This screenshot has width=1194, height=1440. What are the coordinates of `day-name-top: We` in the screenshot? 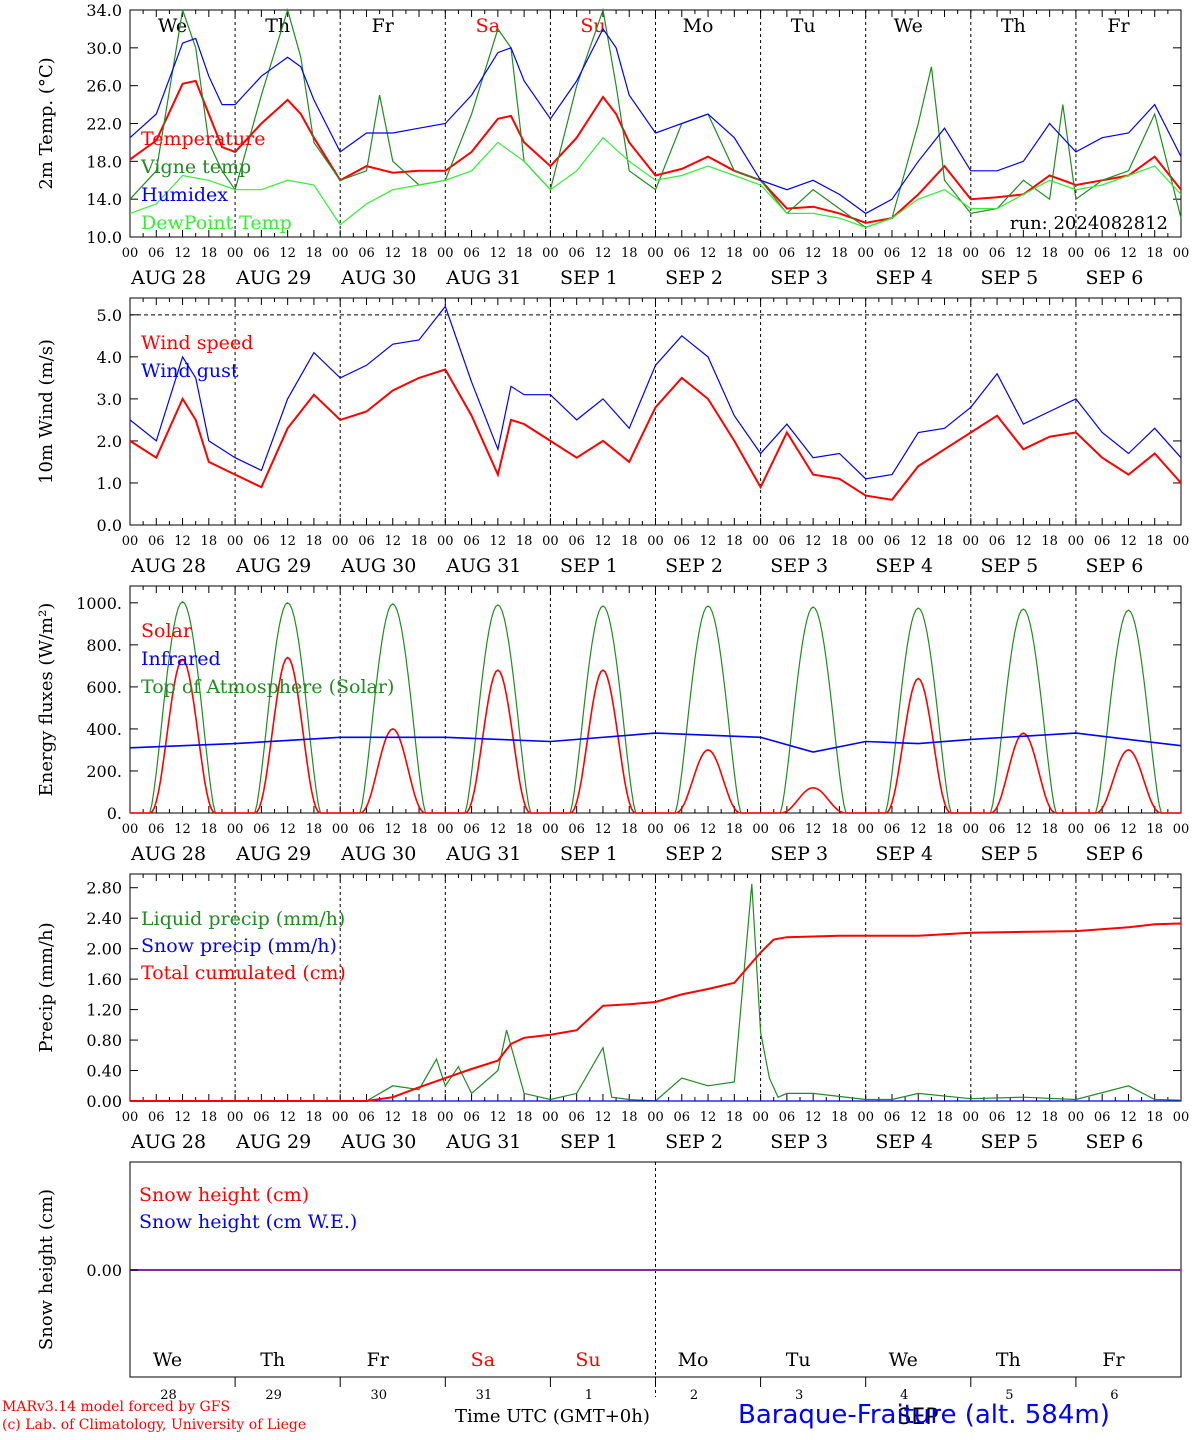 It's located at (172, 26).